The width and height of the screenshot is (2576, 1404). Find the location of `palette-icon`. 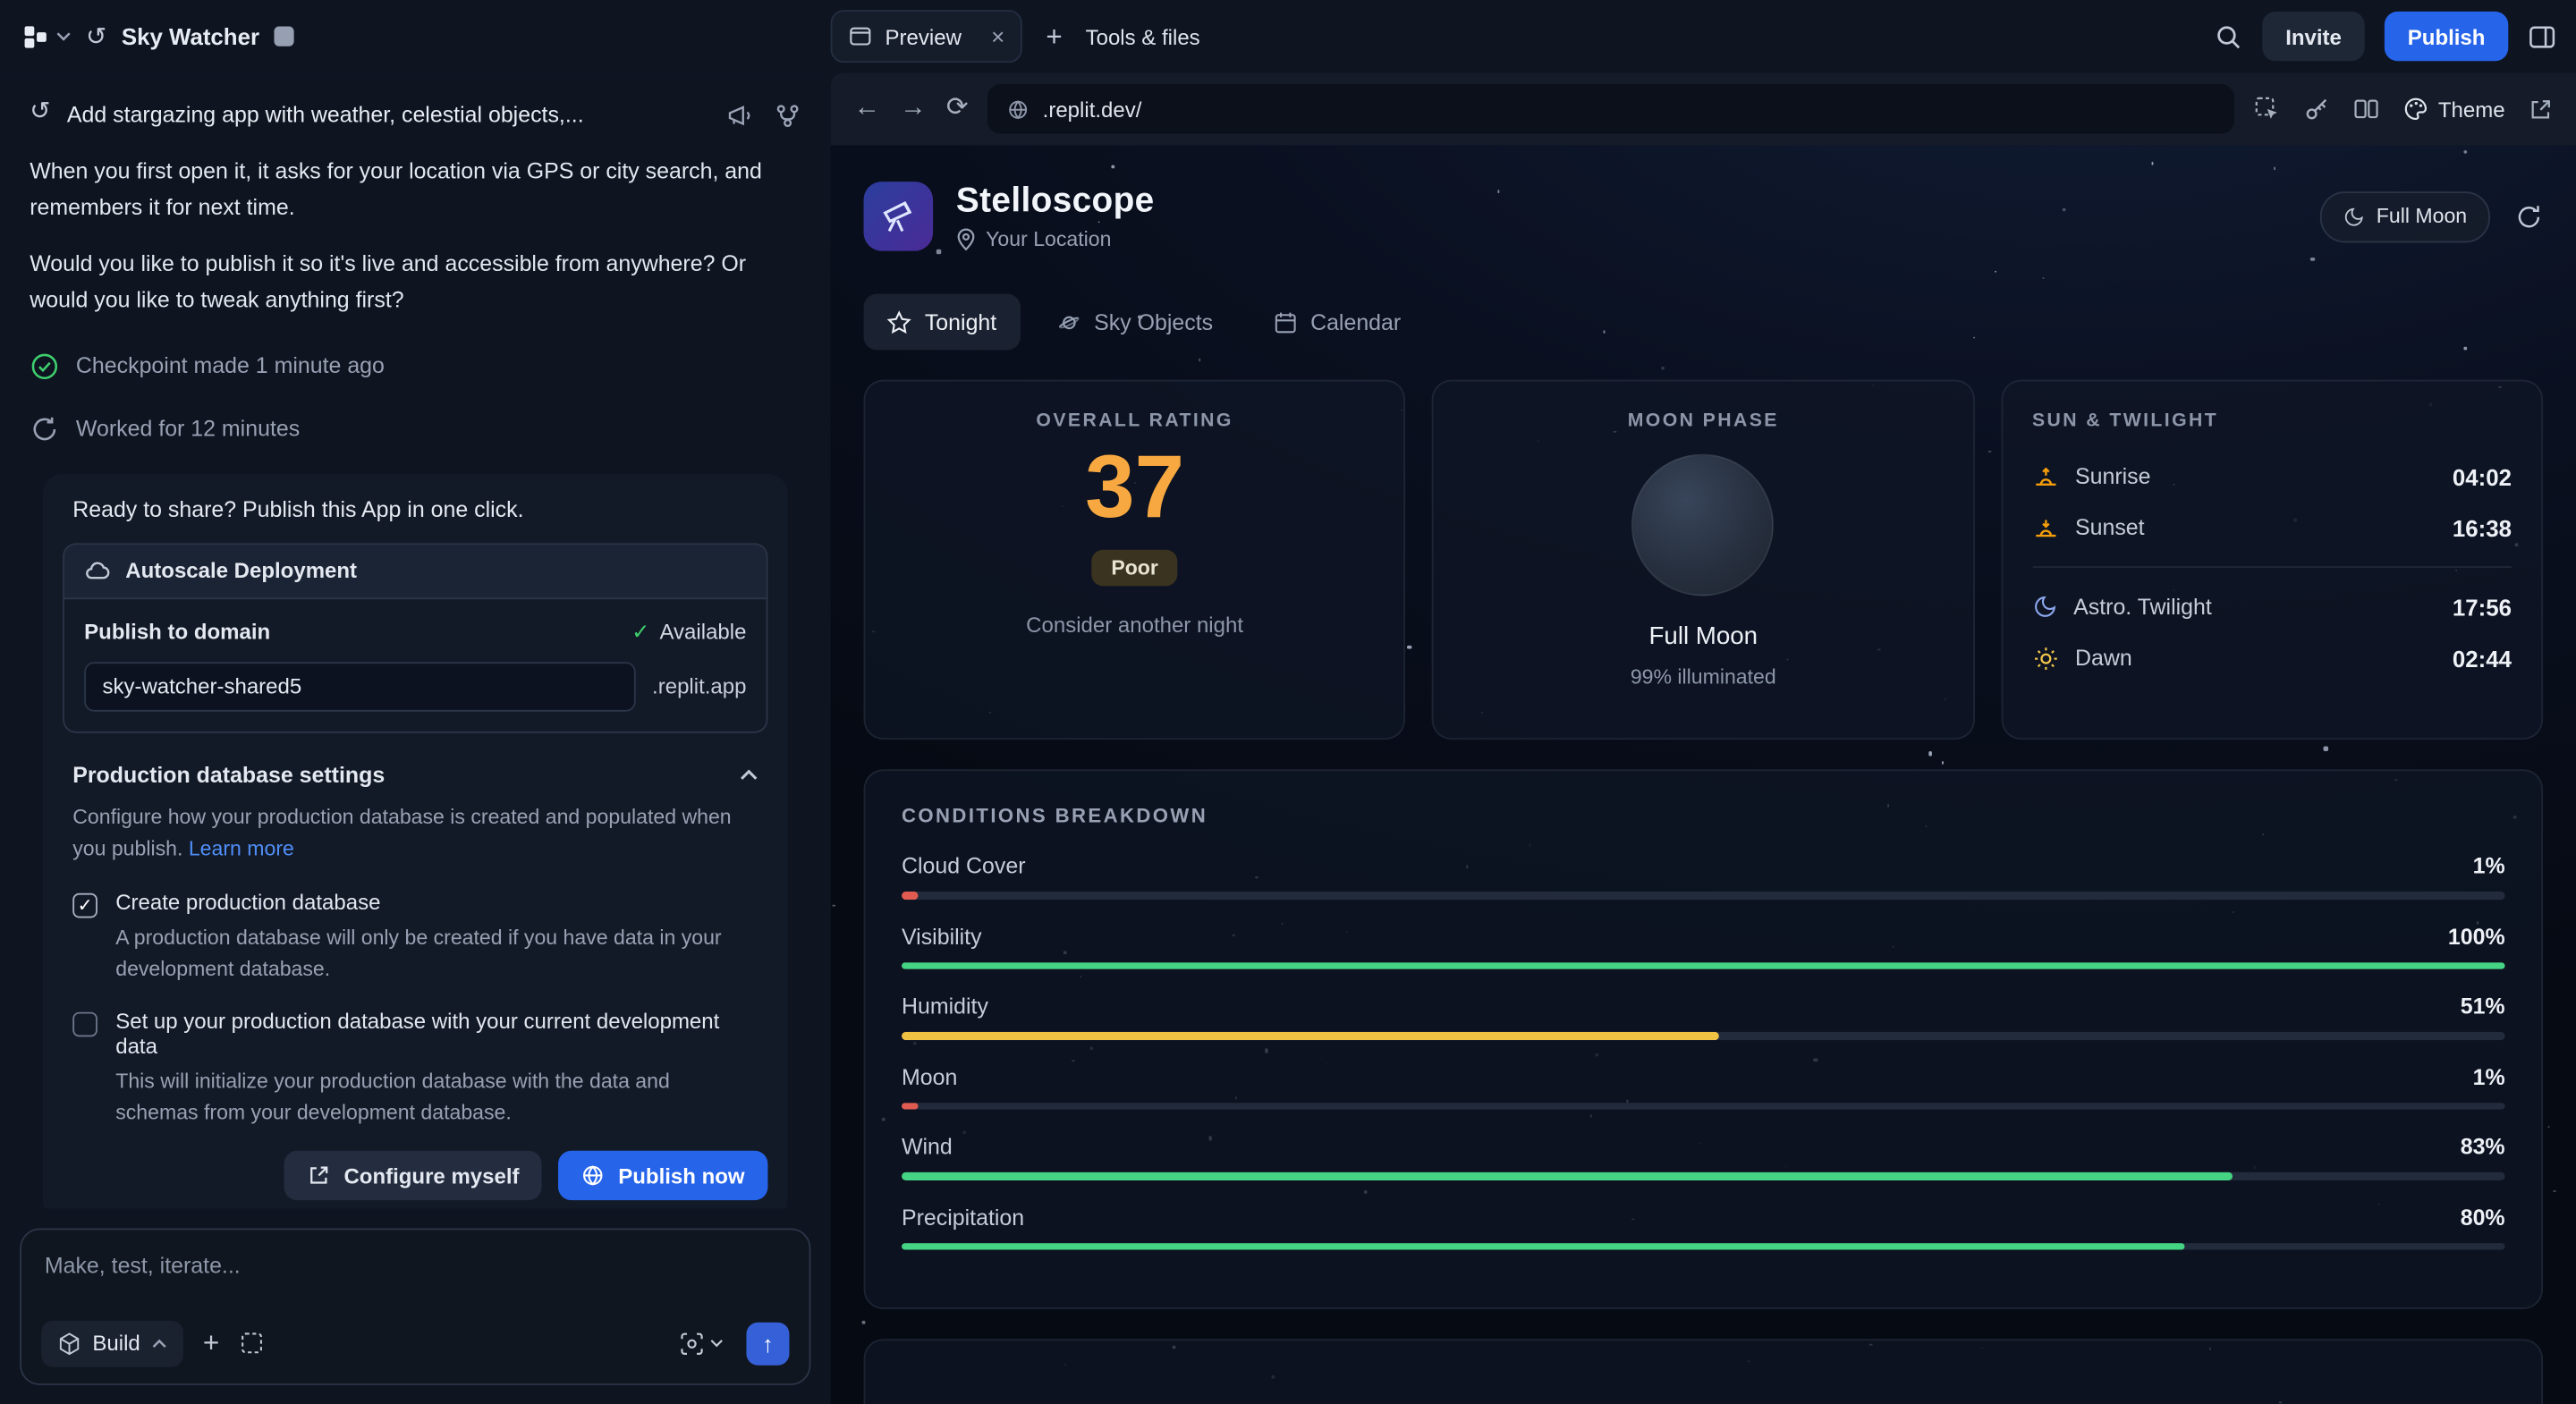

palette-icon is located at coordinates (2415, 109).